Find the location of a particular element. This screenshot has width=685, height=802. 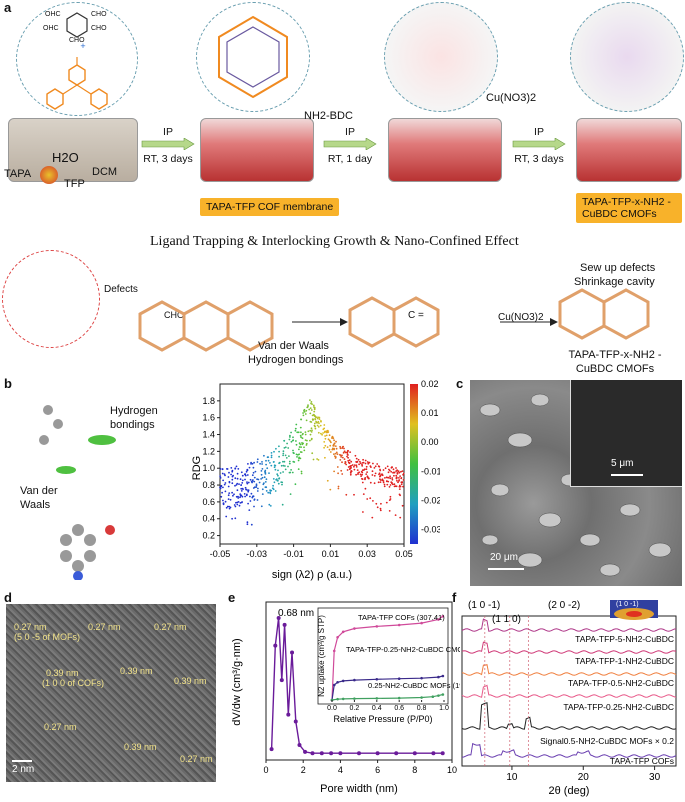

colorbar-tick-label: -0.02 is located at coordinates (430, 500).